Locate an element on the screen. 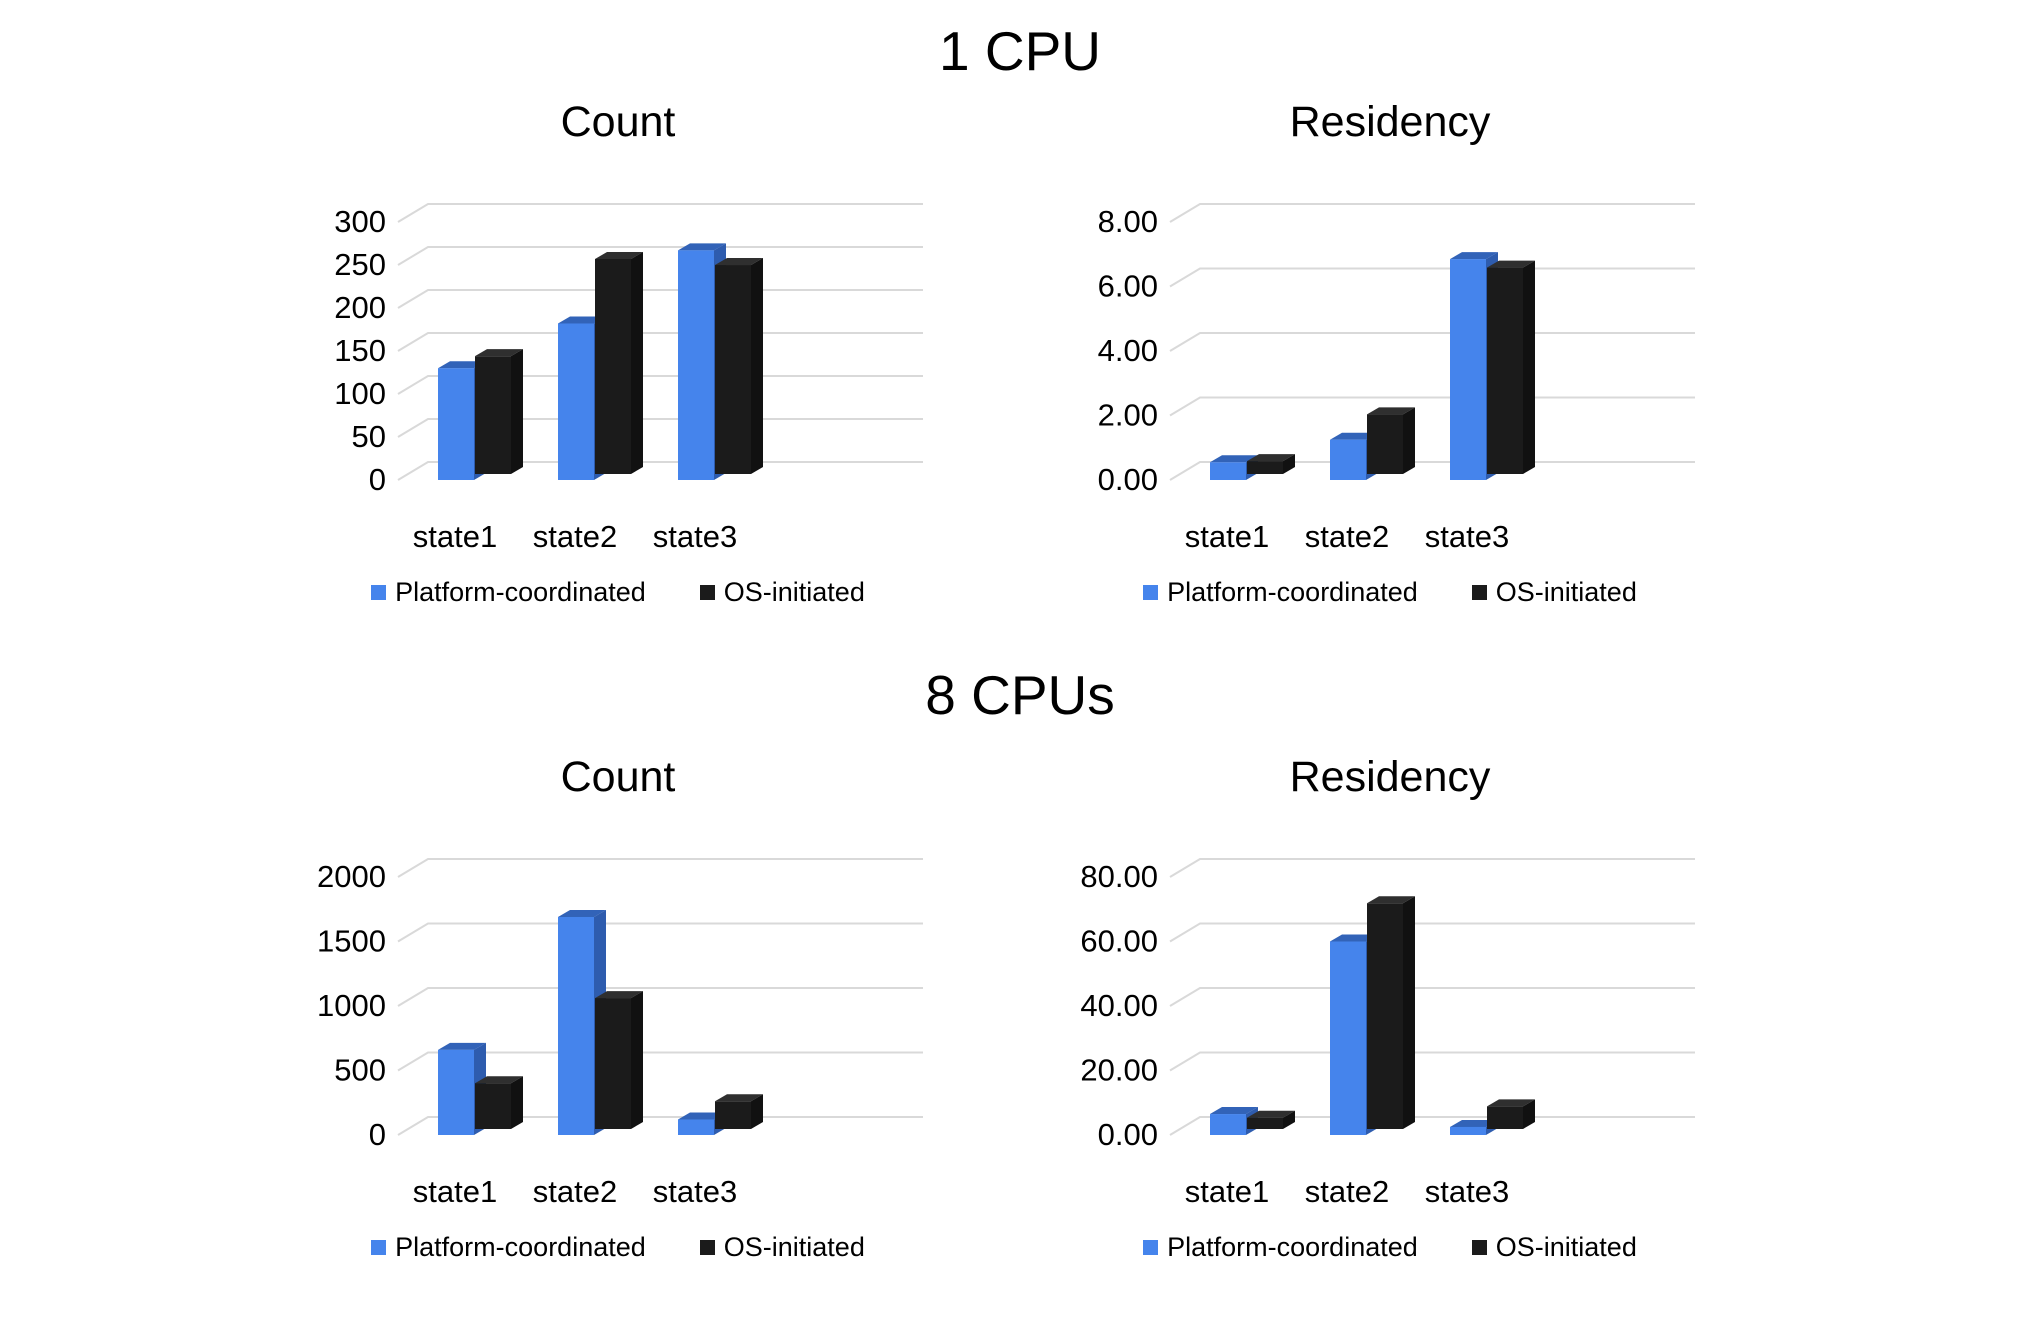 Image resolution: width=2040 pixels, height=1320 pixels. y-axis-tick-label: 80.00 is located at coordinates (1119, 876).